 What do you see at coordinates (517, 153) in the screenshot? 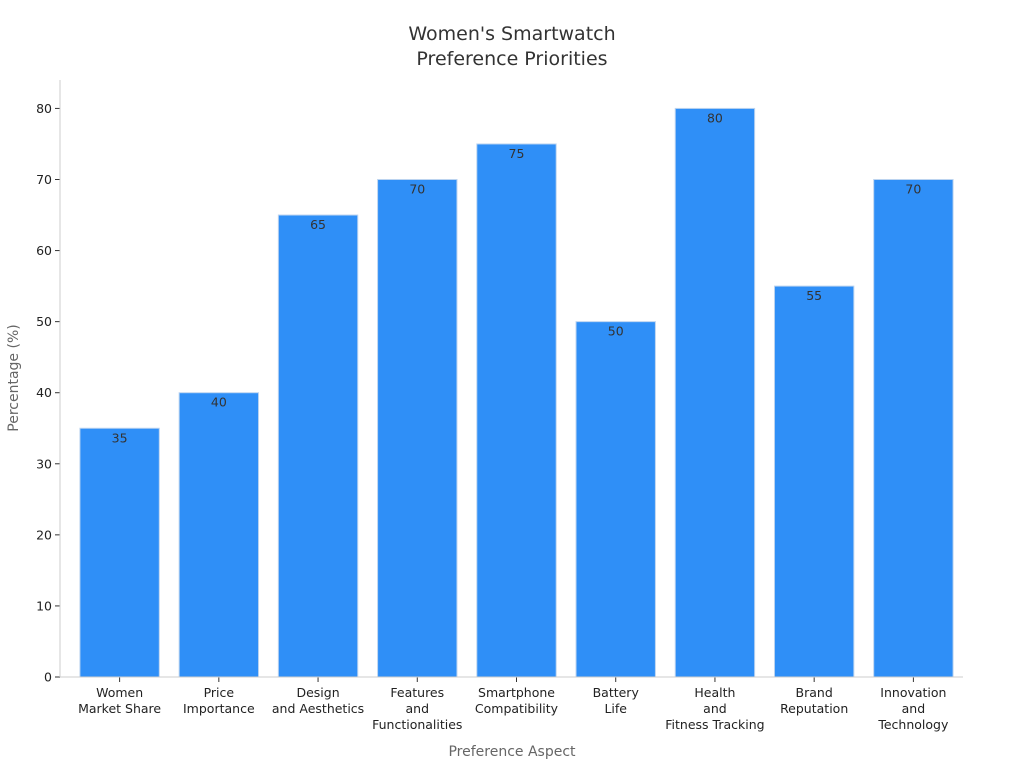
I see `bar-value-label: 75` at bounding box center [517, 153].